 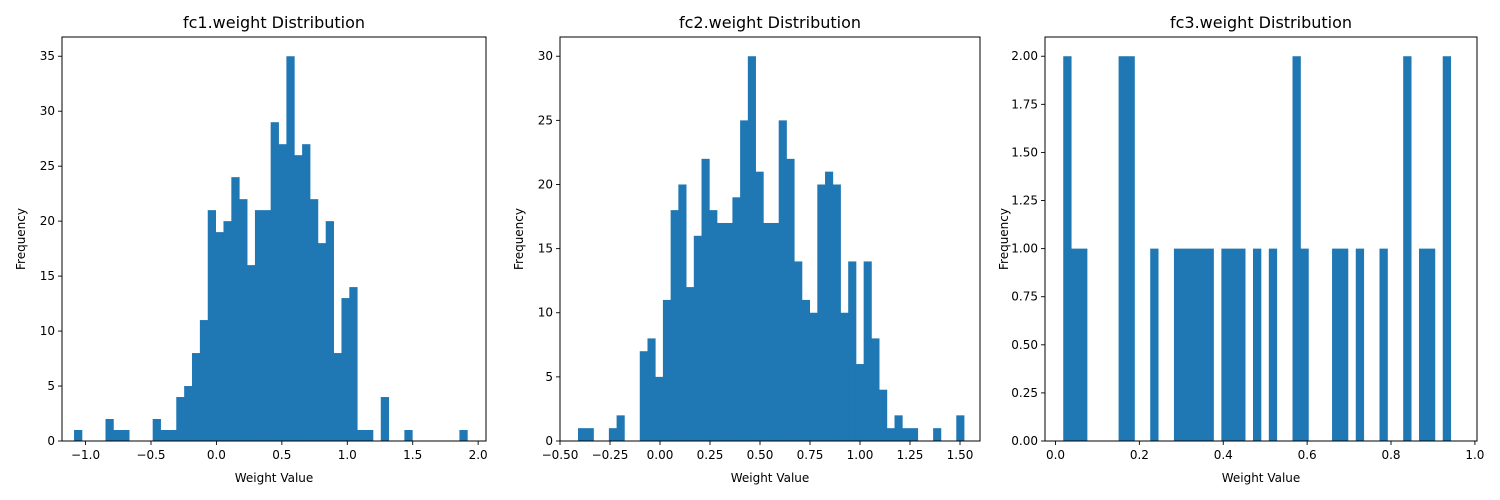 What do you see at coordinates (810, 455) in the screenshot?
I see `x-tick-label: 0.75` at bounding box center [810, 455].